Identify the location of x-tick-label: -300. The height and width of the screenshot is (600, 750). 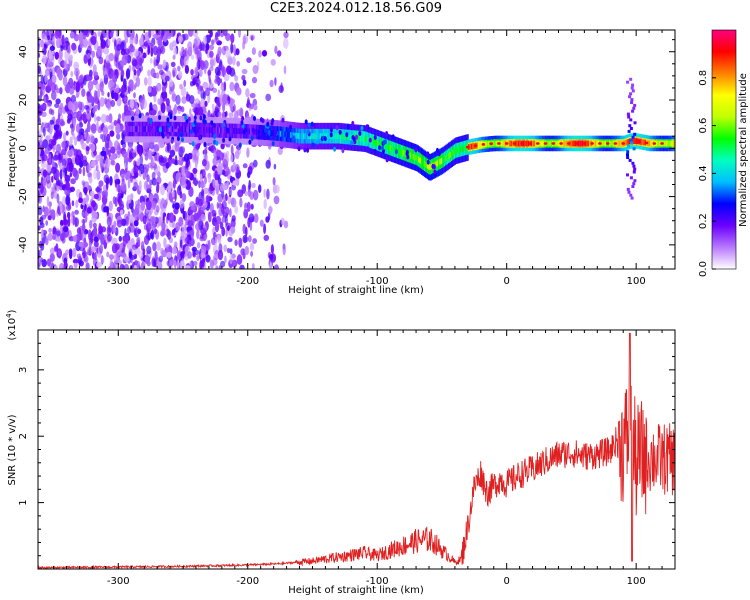
(118, 581).